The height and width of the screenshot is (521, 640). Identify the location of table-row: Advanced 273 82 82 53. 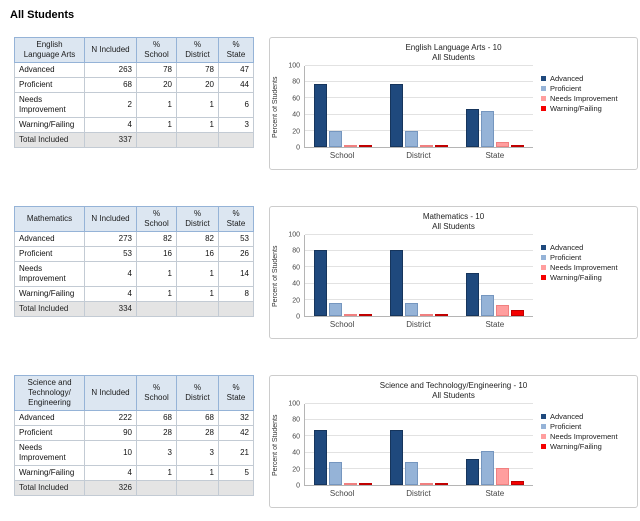
(134, 239).